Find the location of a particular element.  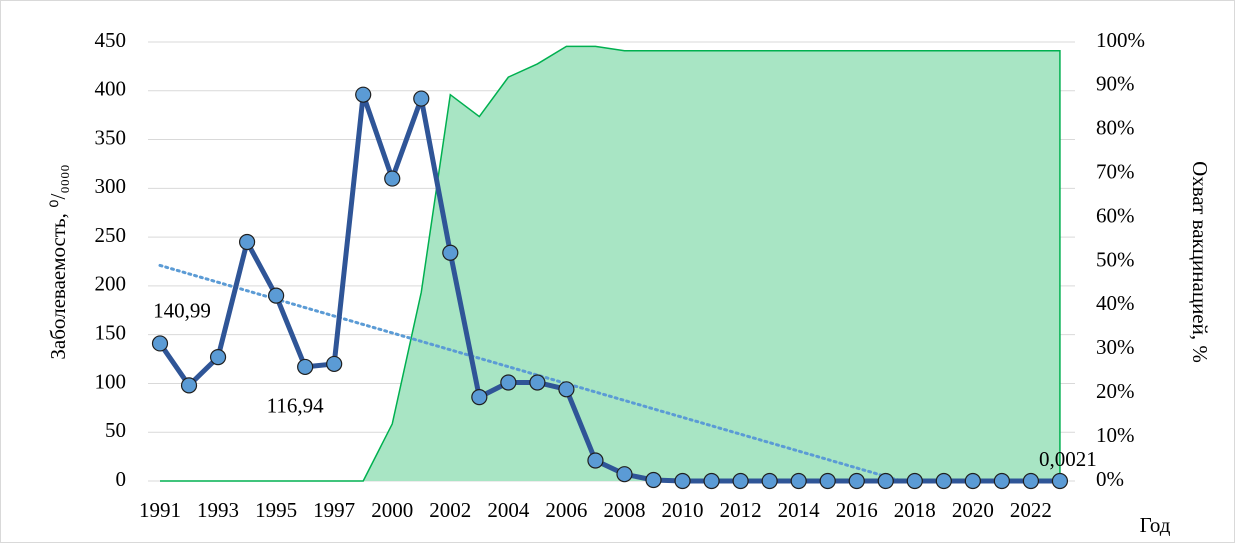

y-axis-label: Заболеваемость, ⁰/₀₀₀₀ is located at coordinates (58, 261).